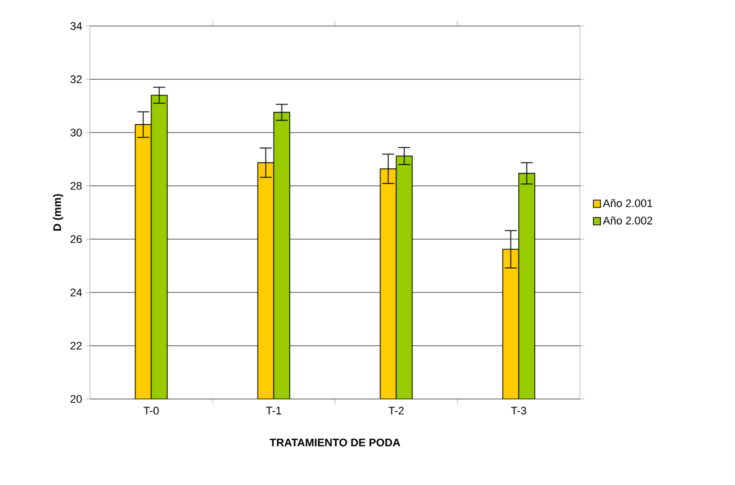  I want to click on legend-label: Año 2.001, so click(627, 203).